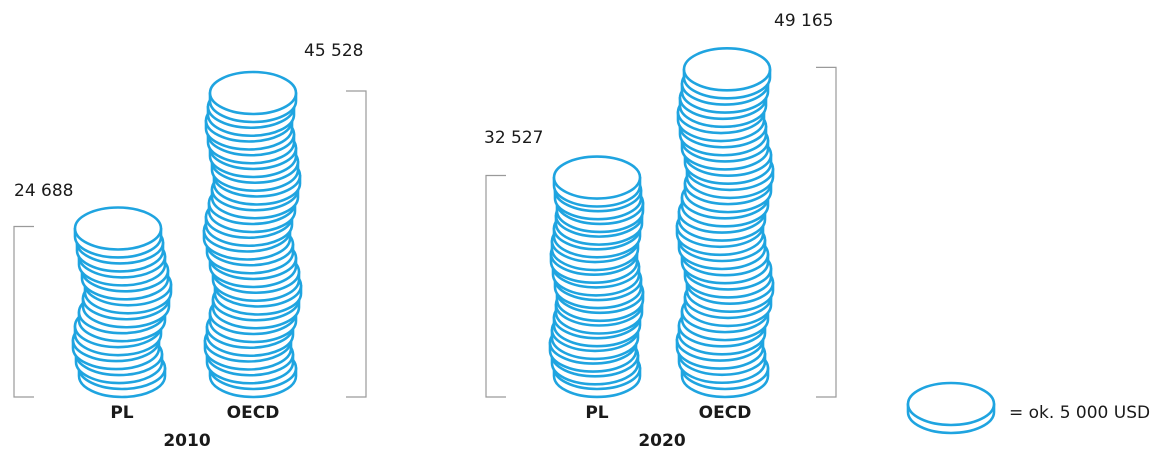 Image resolution: width=1159 pixels, height=451 pixels. I want to click on value-label-2010-oecd: 45 528, so click(333, 51).